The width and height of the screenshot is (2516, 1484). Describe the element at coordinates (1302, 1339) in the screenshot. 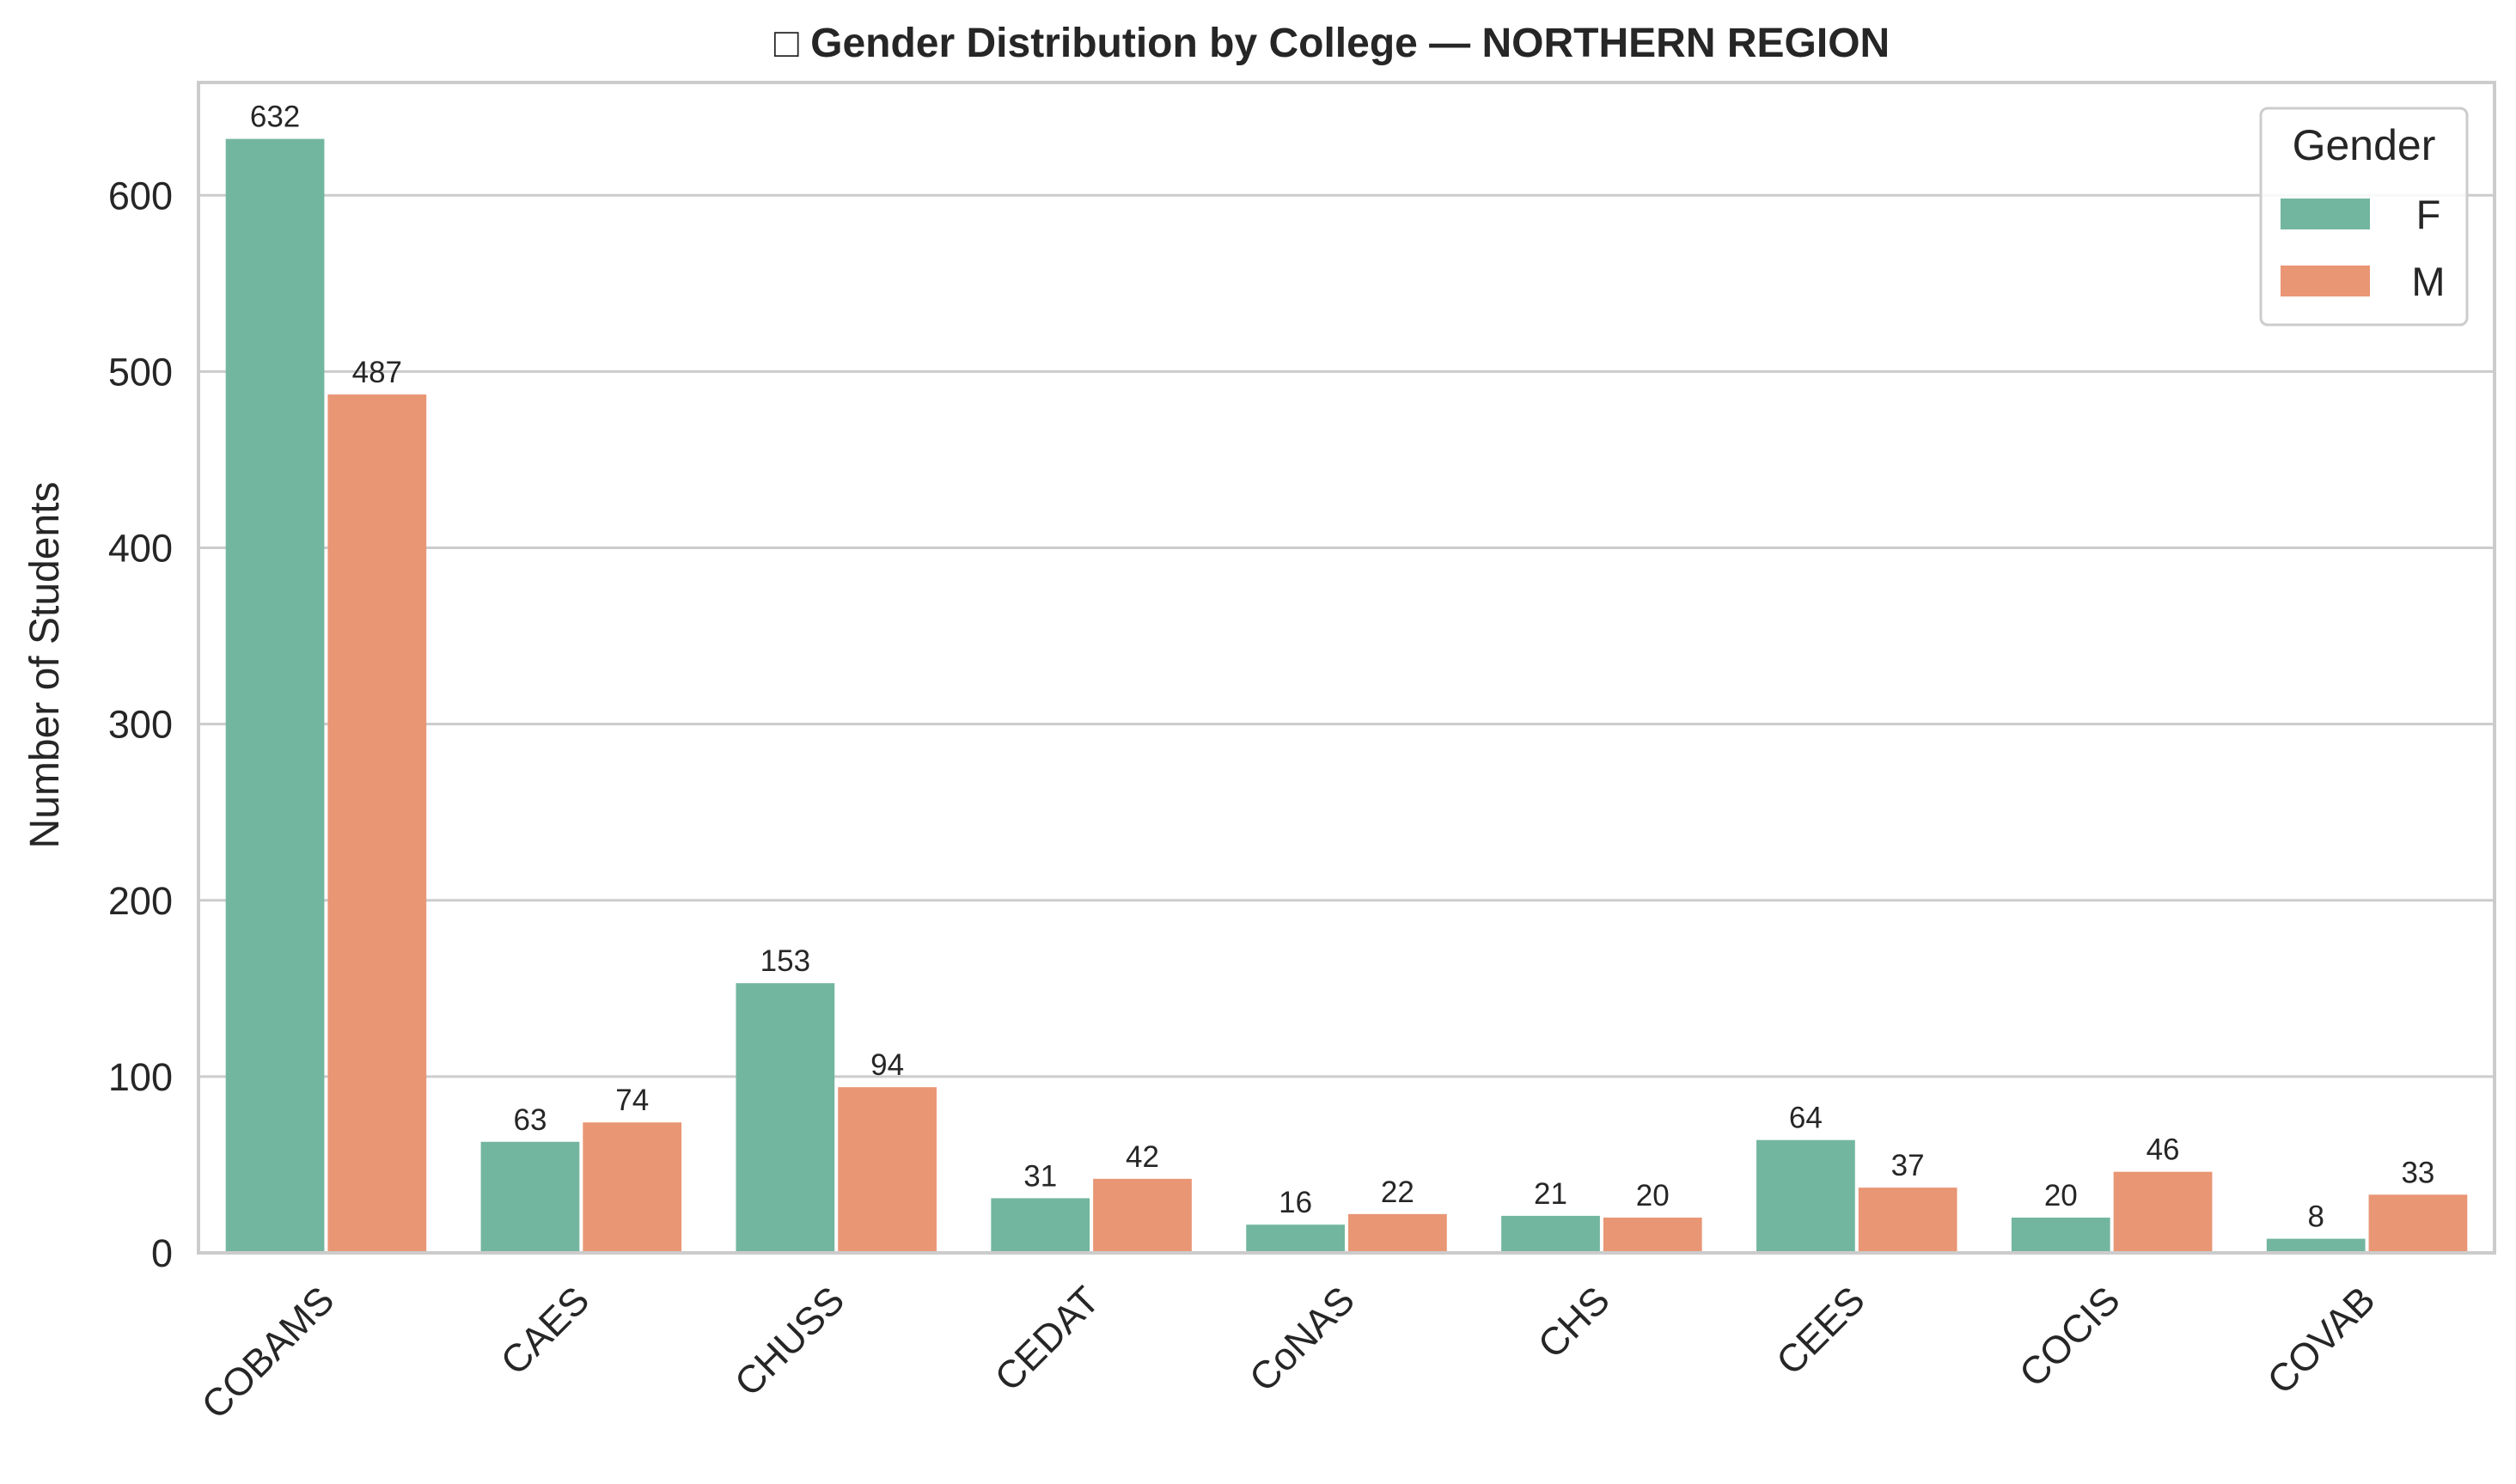

I see `x-tick-conas: CoNAS` at that location.